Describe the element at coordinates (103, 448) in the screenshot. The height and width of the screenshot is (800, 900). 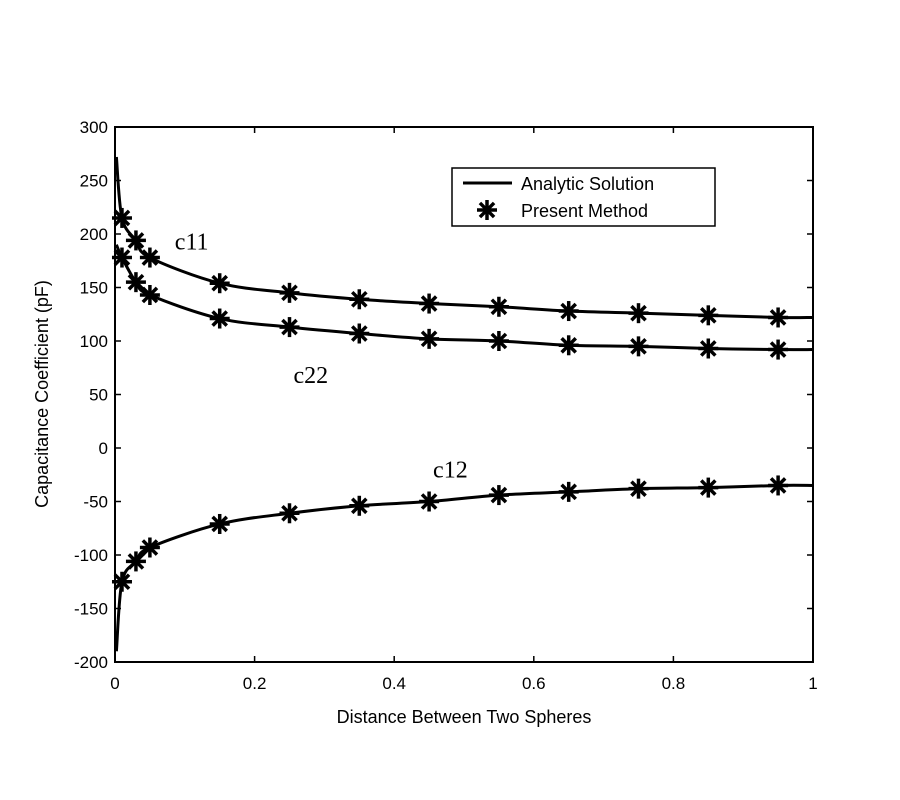
I see `y-tick-label: 0` at that location.